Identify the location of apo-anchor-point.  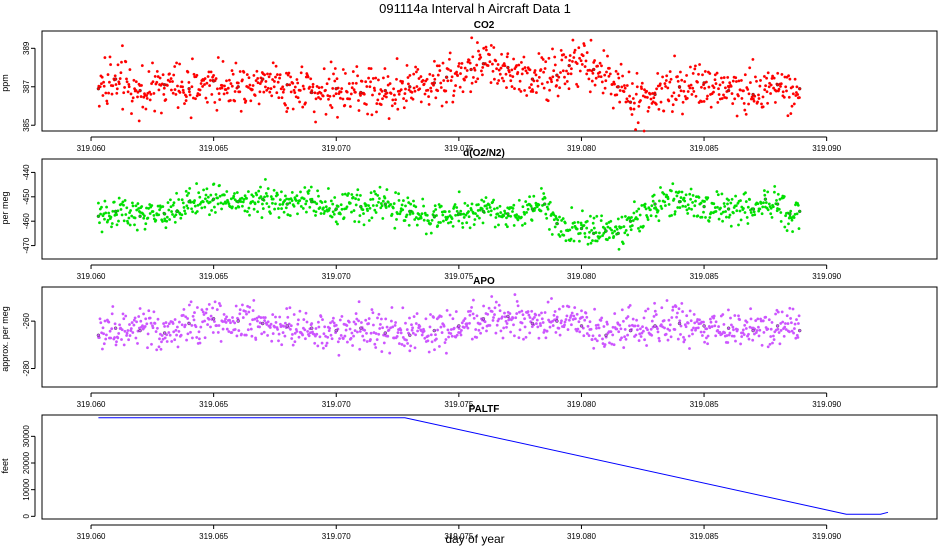
(483, 319).